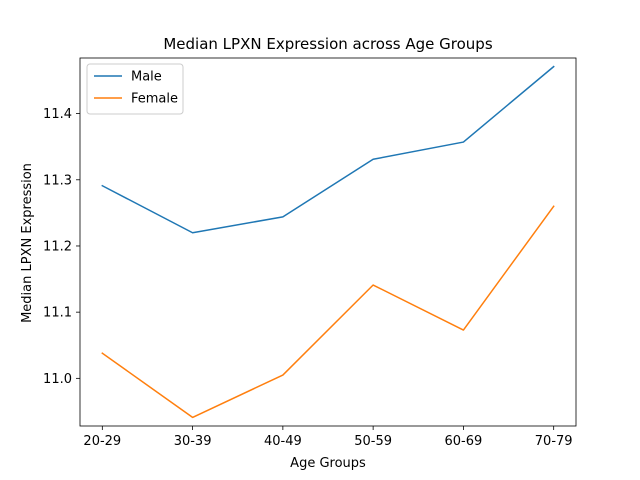 The height and width of the screenshot is (480, 640). I want to click on legend-label-female: Female, so click(154, 99).